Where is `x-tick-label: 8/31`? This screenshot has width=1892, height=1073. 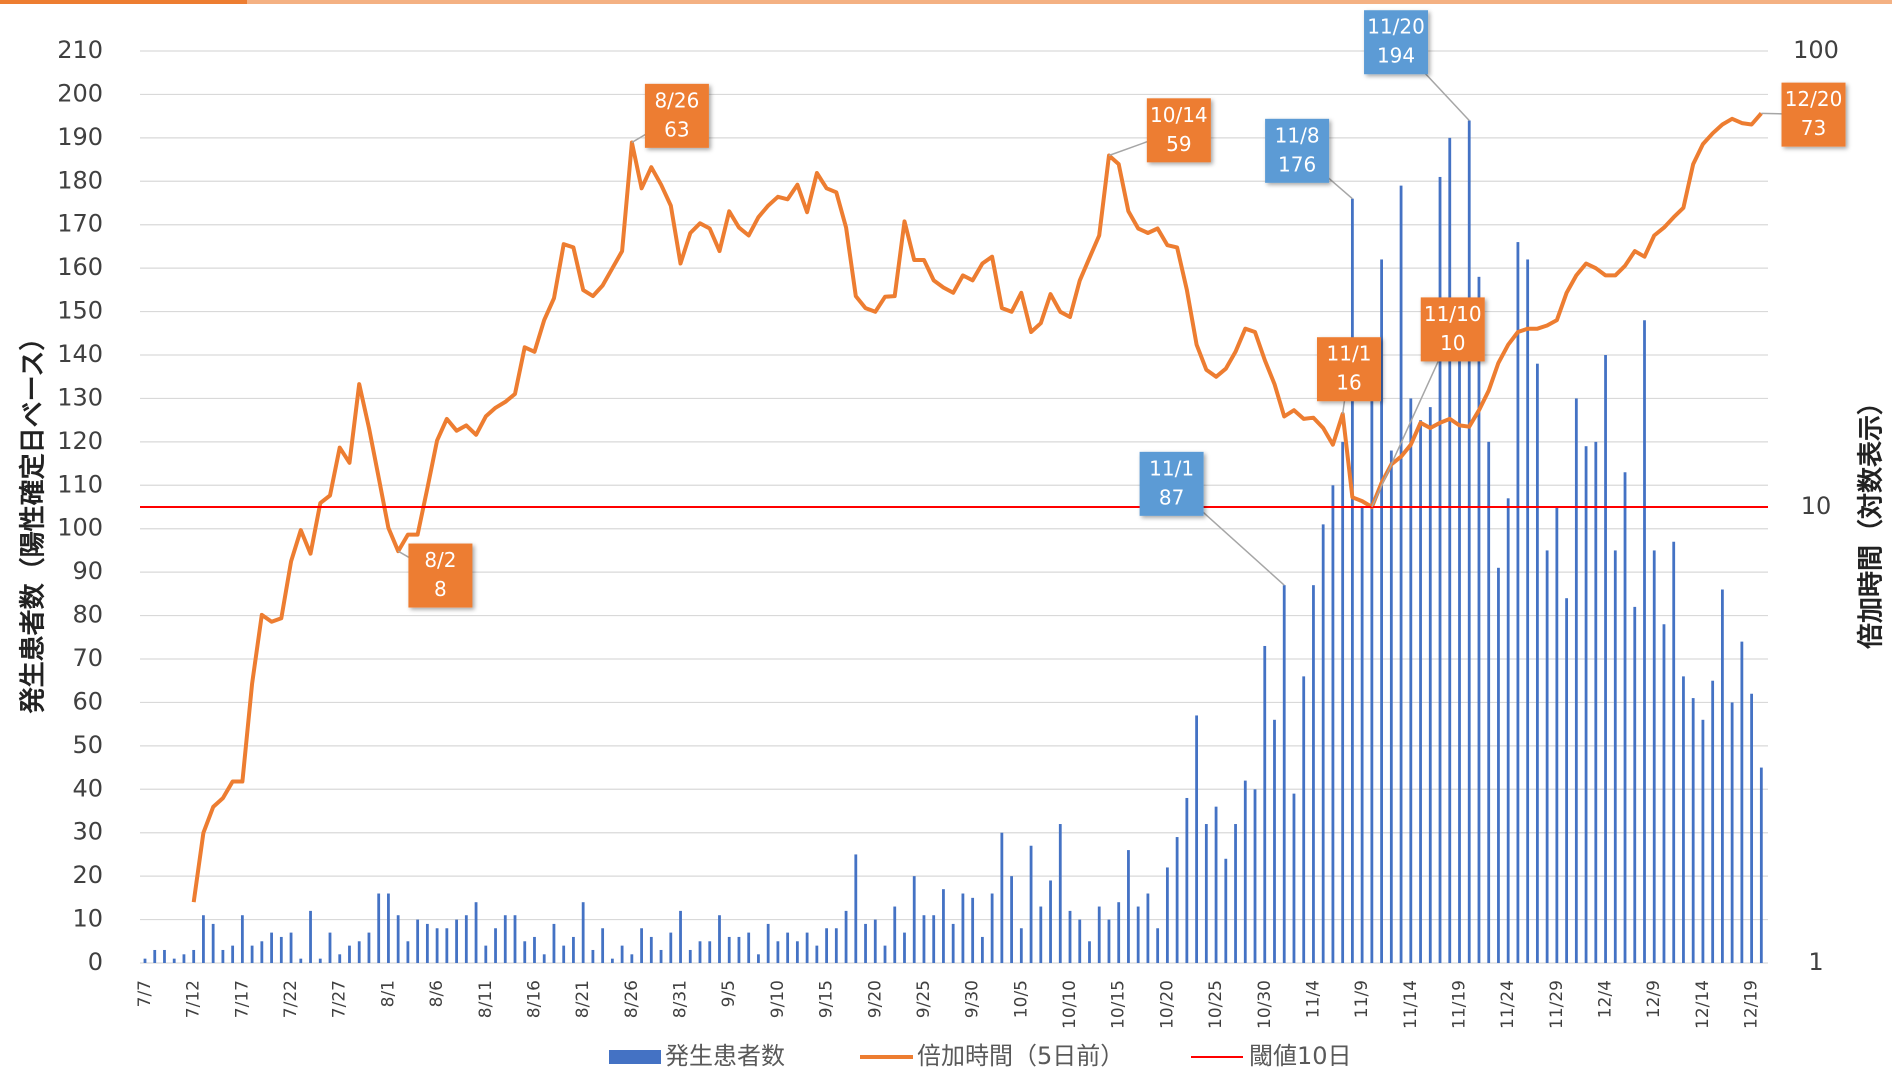 x-tick-label: 8/31 is located at coordinates (681, 999).